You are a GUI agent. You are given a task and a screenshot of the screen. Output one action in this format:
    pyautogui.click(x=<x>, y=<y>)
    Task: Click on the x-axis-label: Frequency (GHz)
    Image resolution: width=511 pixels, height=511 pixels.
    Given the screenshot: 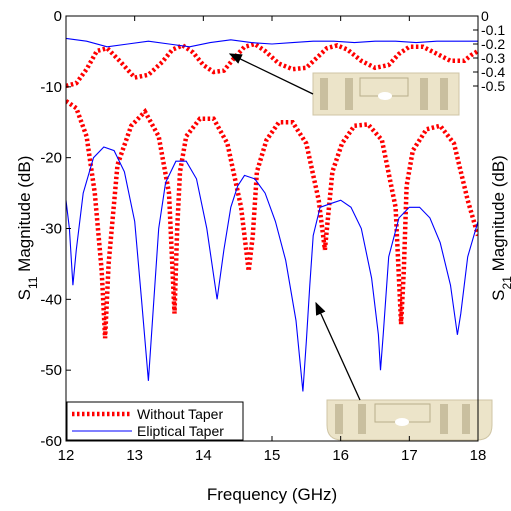 What is the action you would take?
    pyautogui.click(x=272, y=494)
    